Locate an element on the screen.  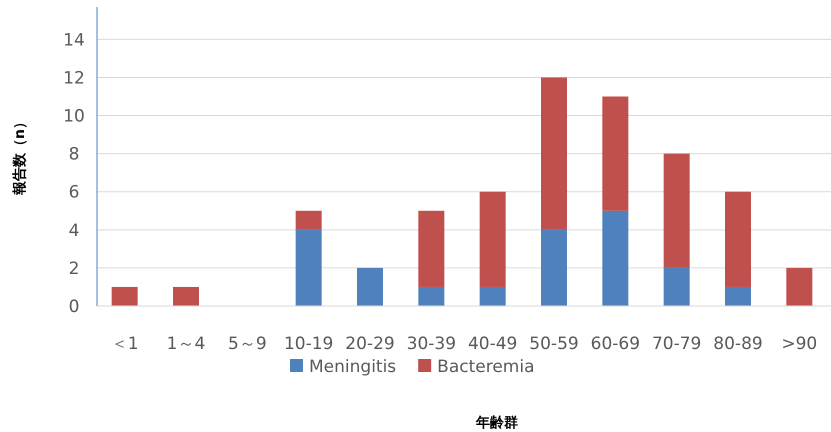
x-tick-label: 80-89 is located at coordinates (738, 344).